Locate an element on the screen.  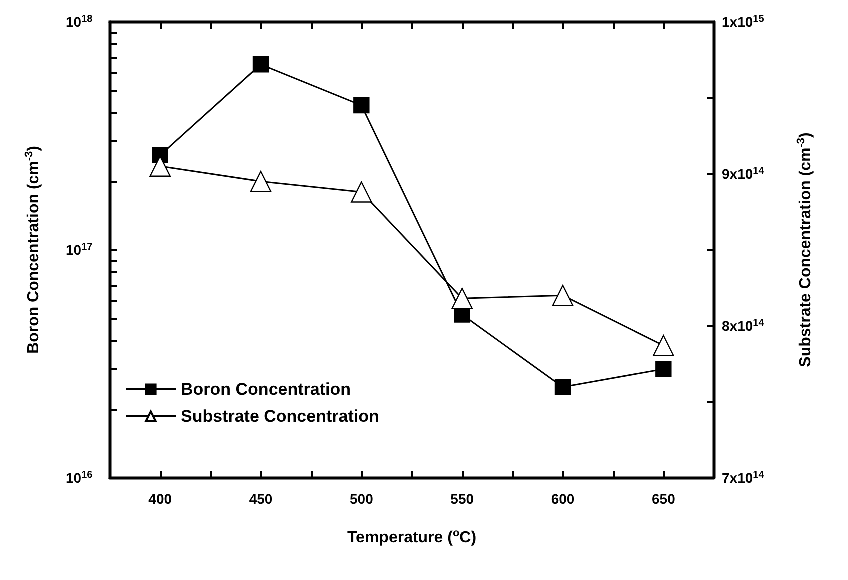
legend-label: Boron Concentration is located at coordinates (266, 389).